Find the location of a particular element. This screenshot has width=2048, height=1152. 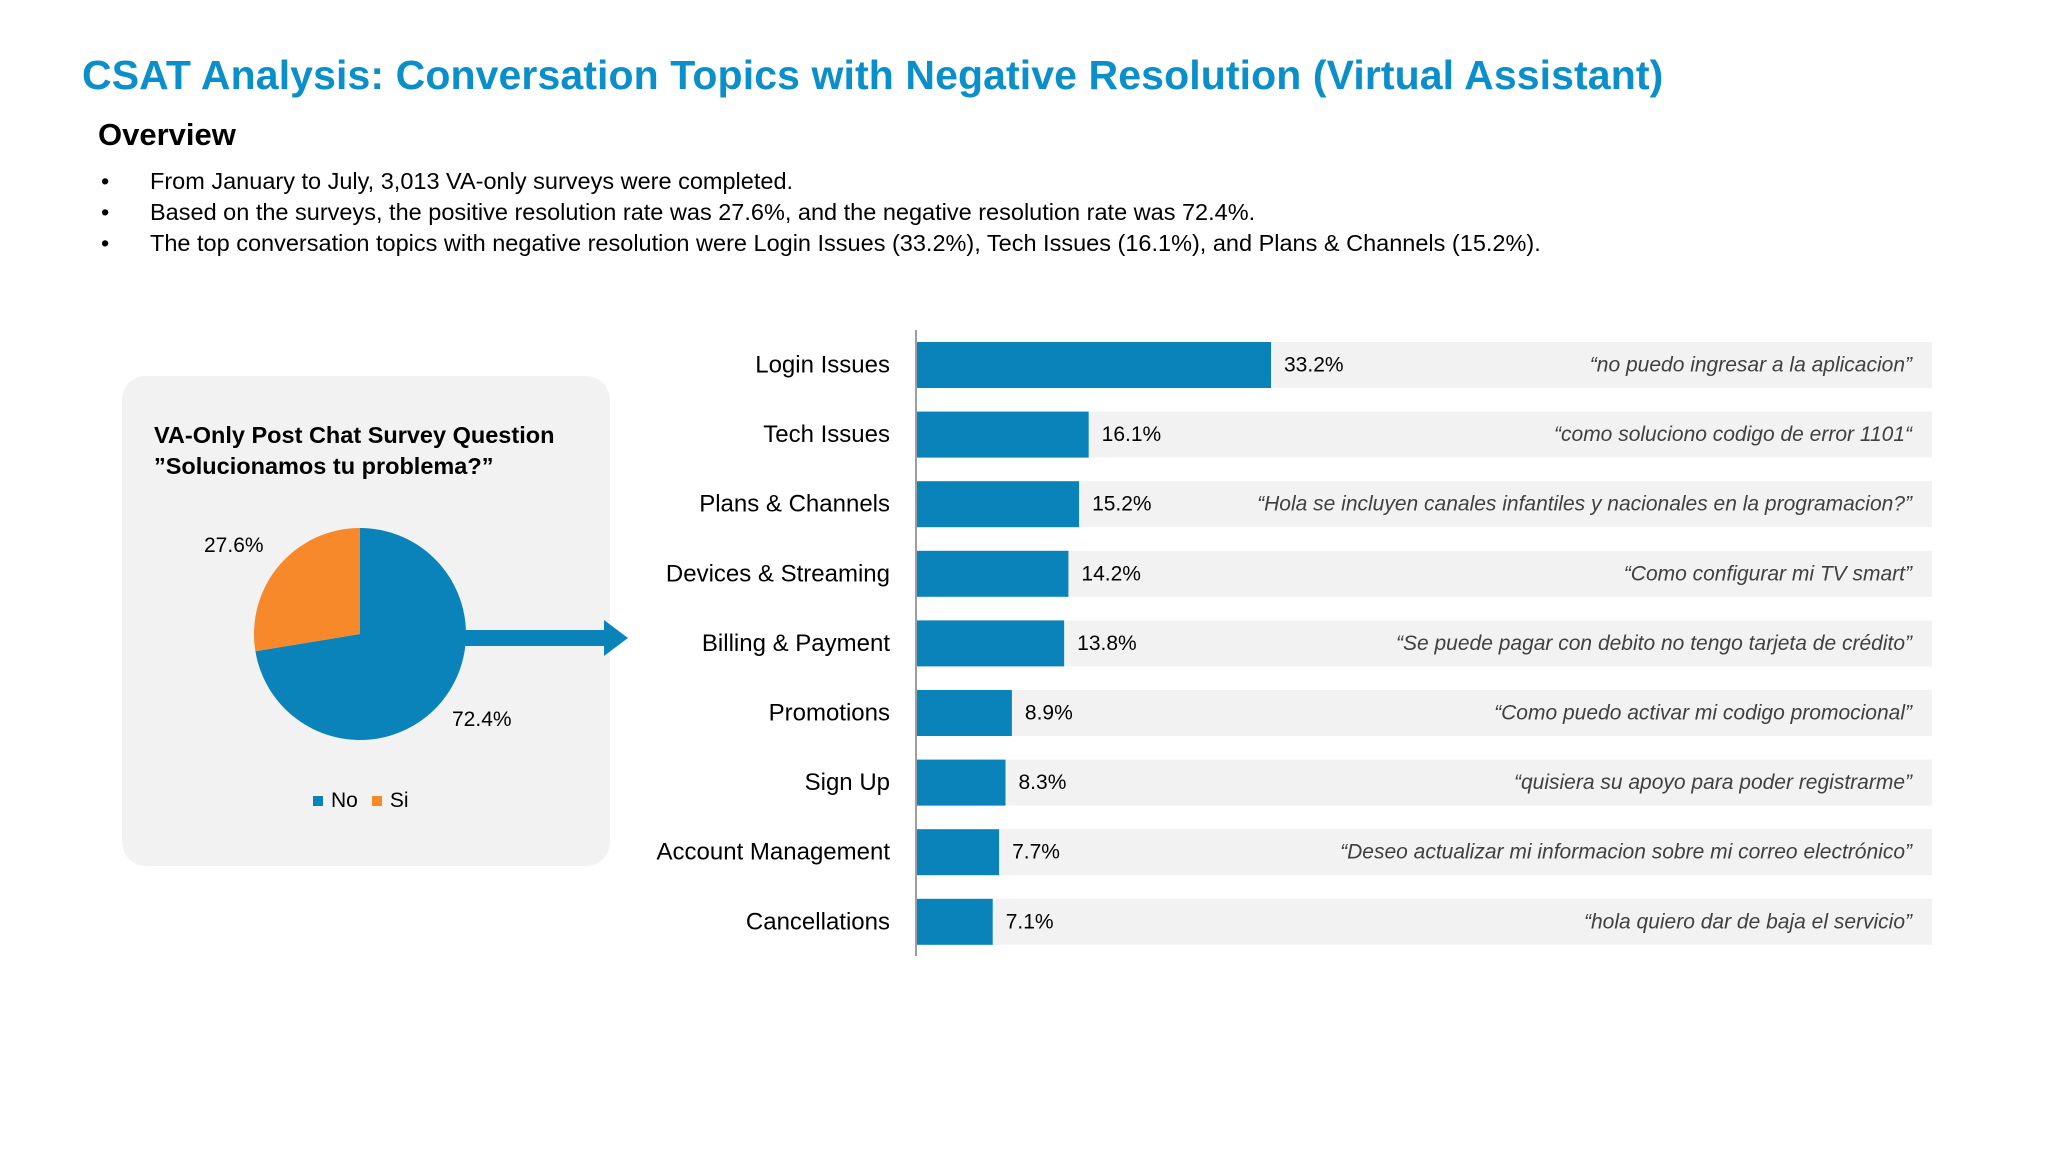

pie-value-label-no: 72.4% is located at coordinates (482, 719).